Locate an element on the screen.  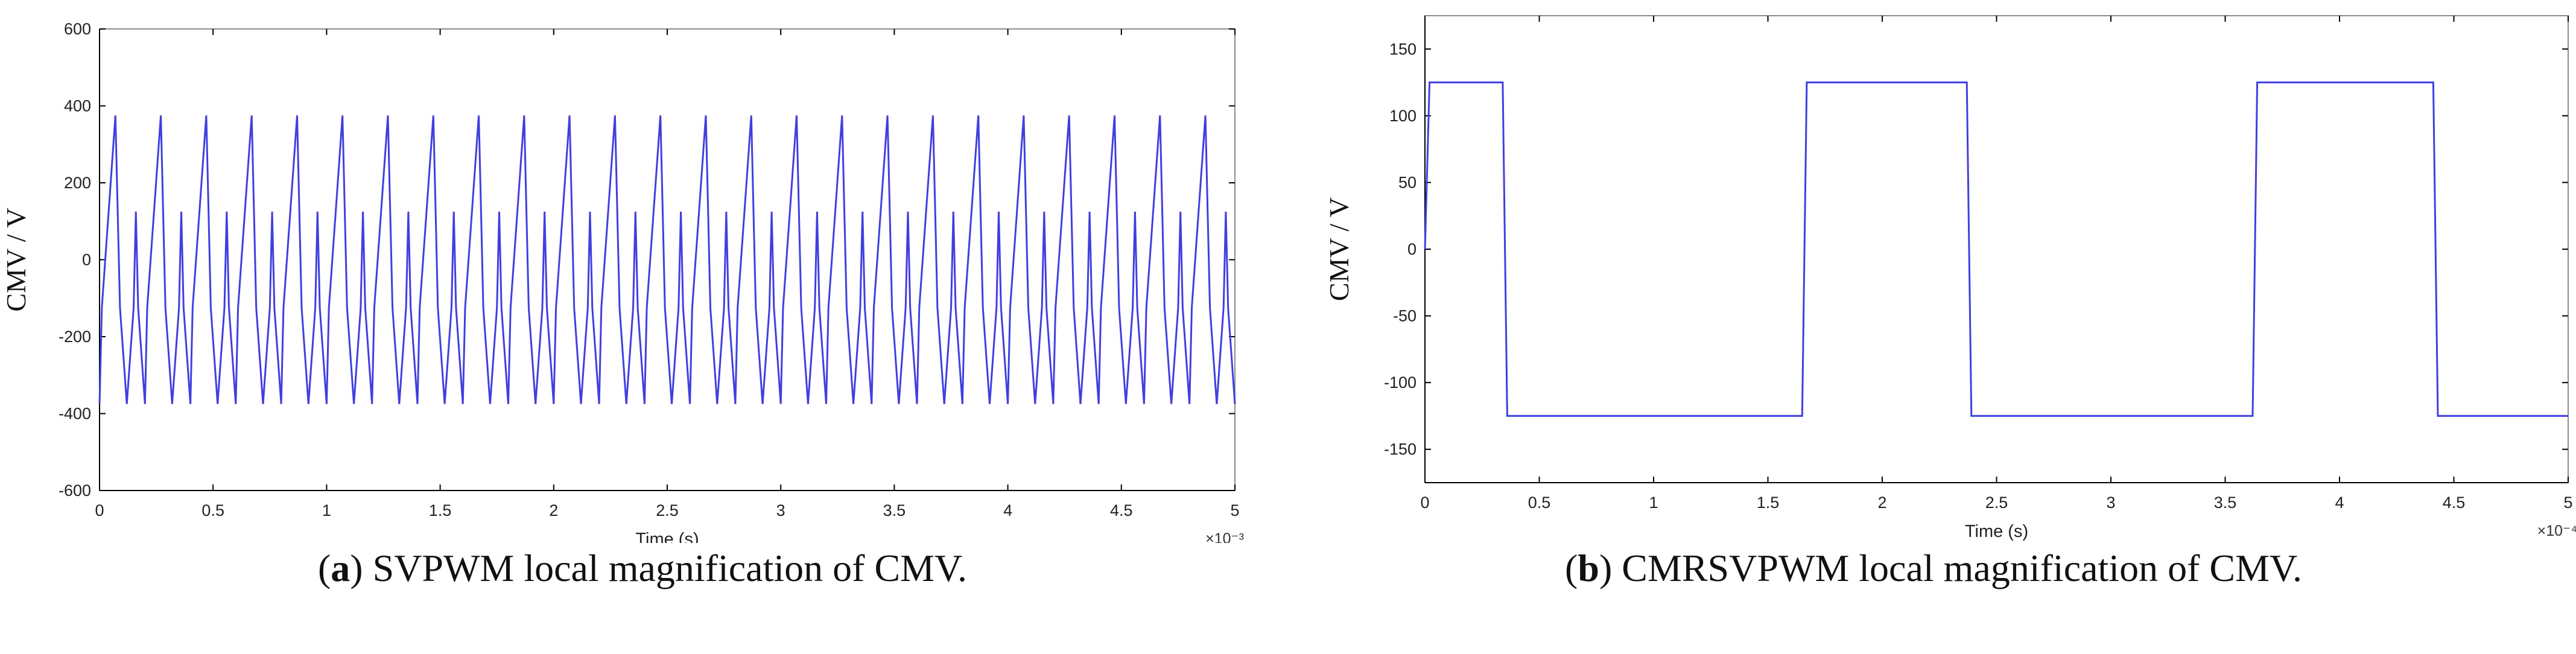
chart-b-y-axis-title: CMV / V is located at coordinates (1339, 249).